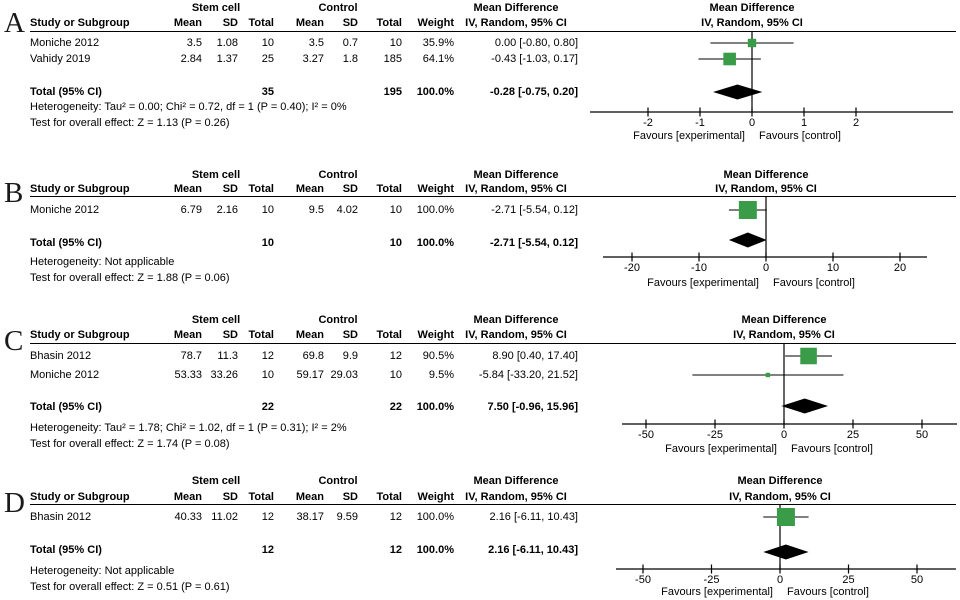 The width and height of the screenshot is (960, 600). I want to click on column-header-2: SD, so click(230, 497).